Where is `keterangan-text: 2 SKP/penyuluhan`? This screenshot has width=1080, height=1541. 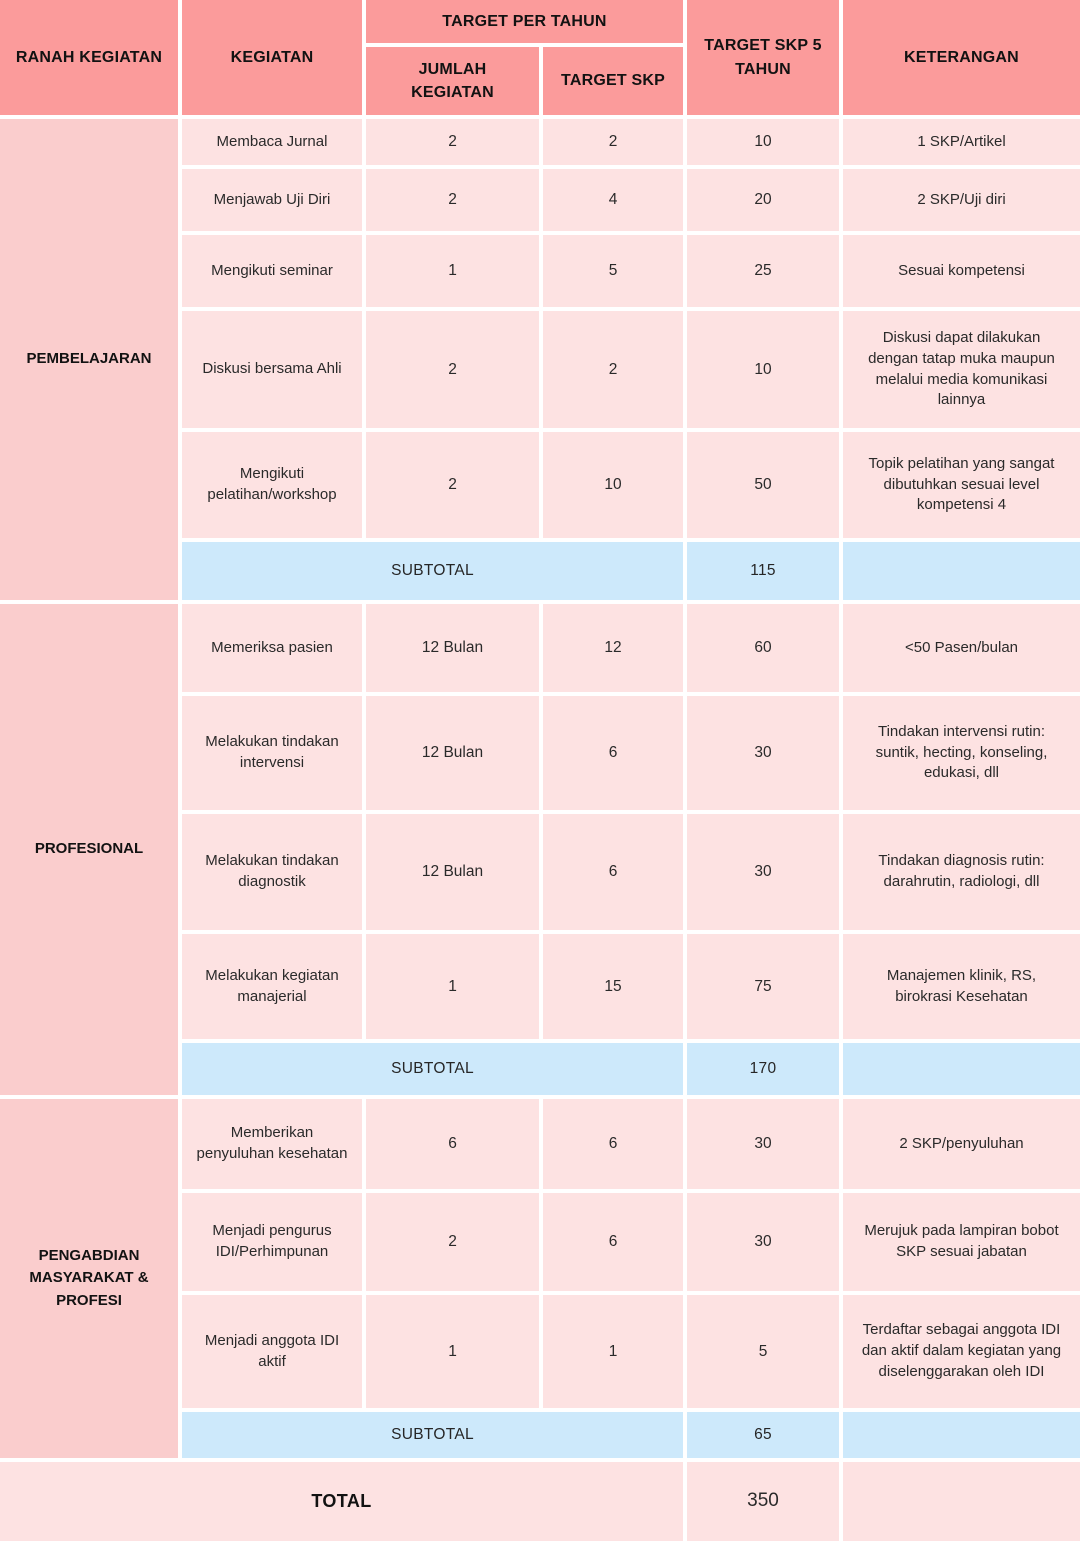
keterangan-text: 2 SKP/penyuluhan is located at coordinates (961, 1144).